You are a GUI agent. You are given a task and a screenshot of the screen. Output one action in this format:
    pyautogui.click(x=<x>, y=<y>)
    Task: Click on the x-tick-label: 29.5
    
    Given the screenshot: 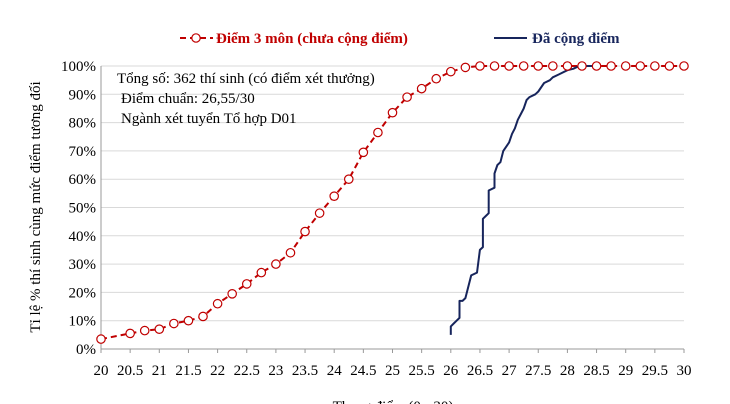 What is the action you would take?
    pyautogui.click(x=655, y=371)
    